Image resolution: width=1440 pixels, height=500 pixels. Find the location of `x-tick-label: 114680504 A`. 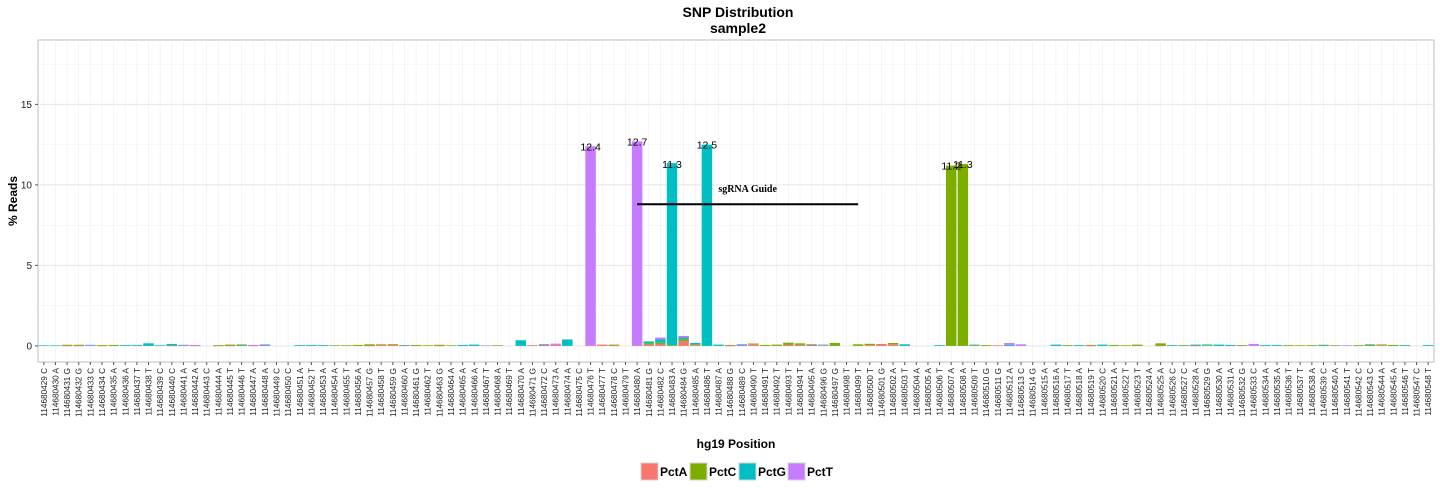

x-tick-label: 114680504 A is located at coordinates (916, 391).